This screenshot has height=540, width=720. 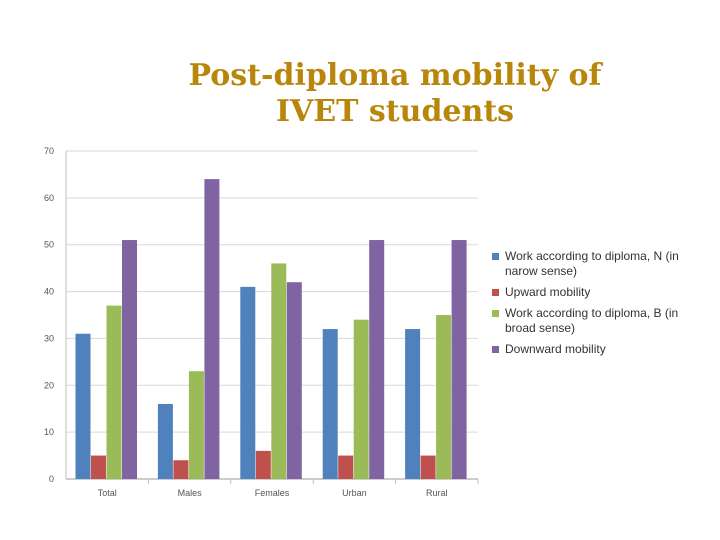 What do you see at coordinates (272, 493) in the screenshot?
I see `x-tick-label: Females` at bounding box center [272, 493].